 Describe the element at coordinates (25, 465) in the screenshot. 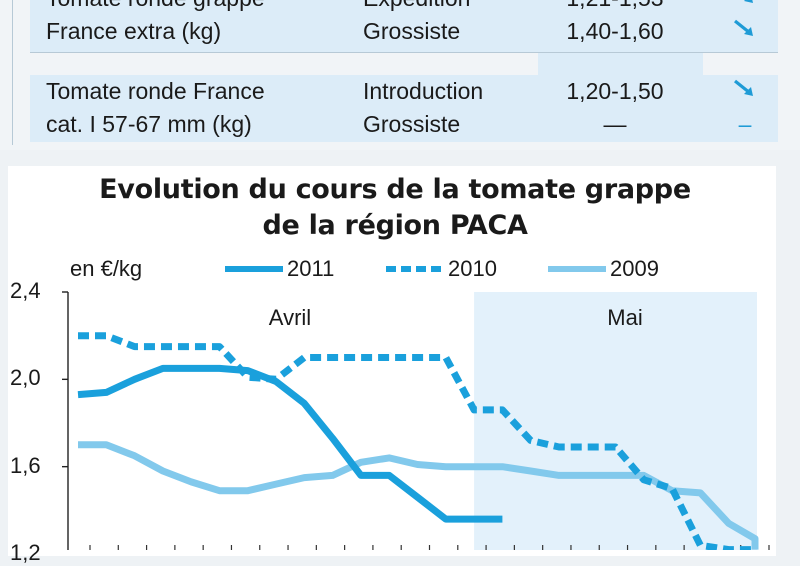

I see `y-tick-label: 1,6` at that location.